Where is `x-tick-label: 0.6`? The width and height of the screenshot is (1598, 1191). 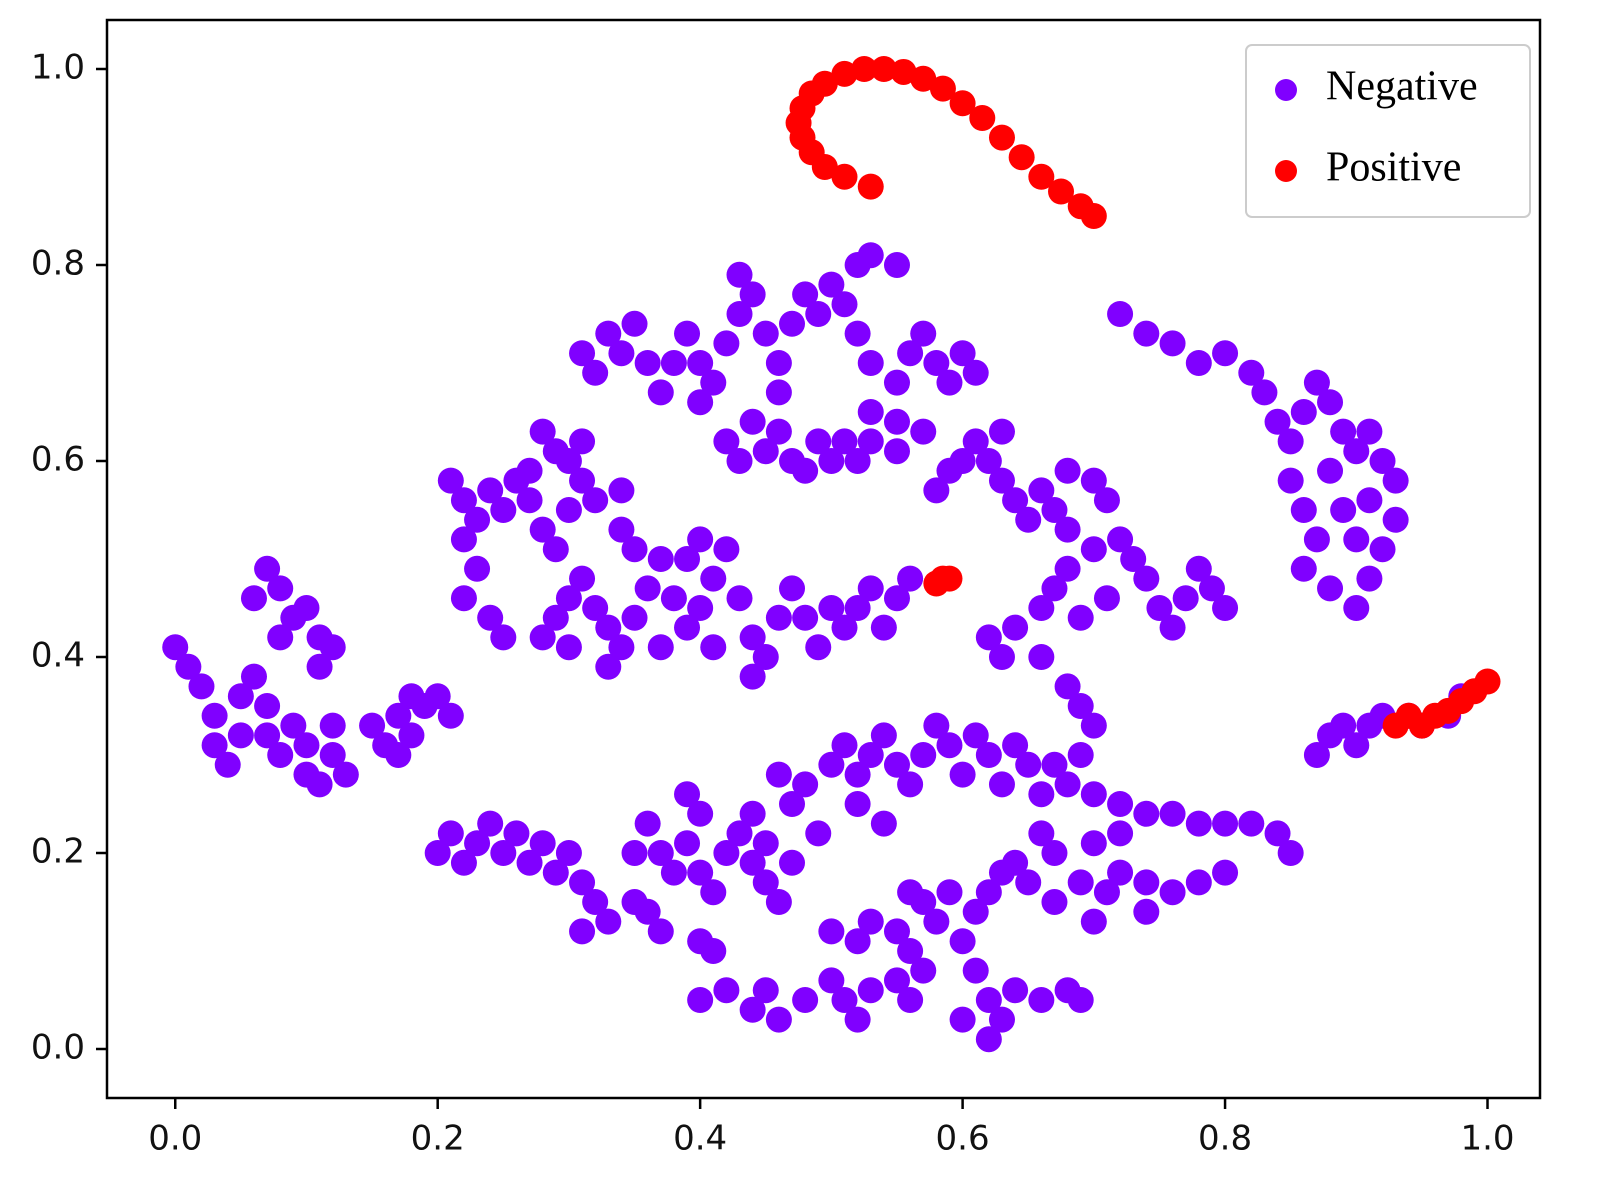 x-tick-label: 0.6 is located at coordinates (963, 1139).